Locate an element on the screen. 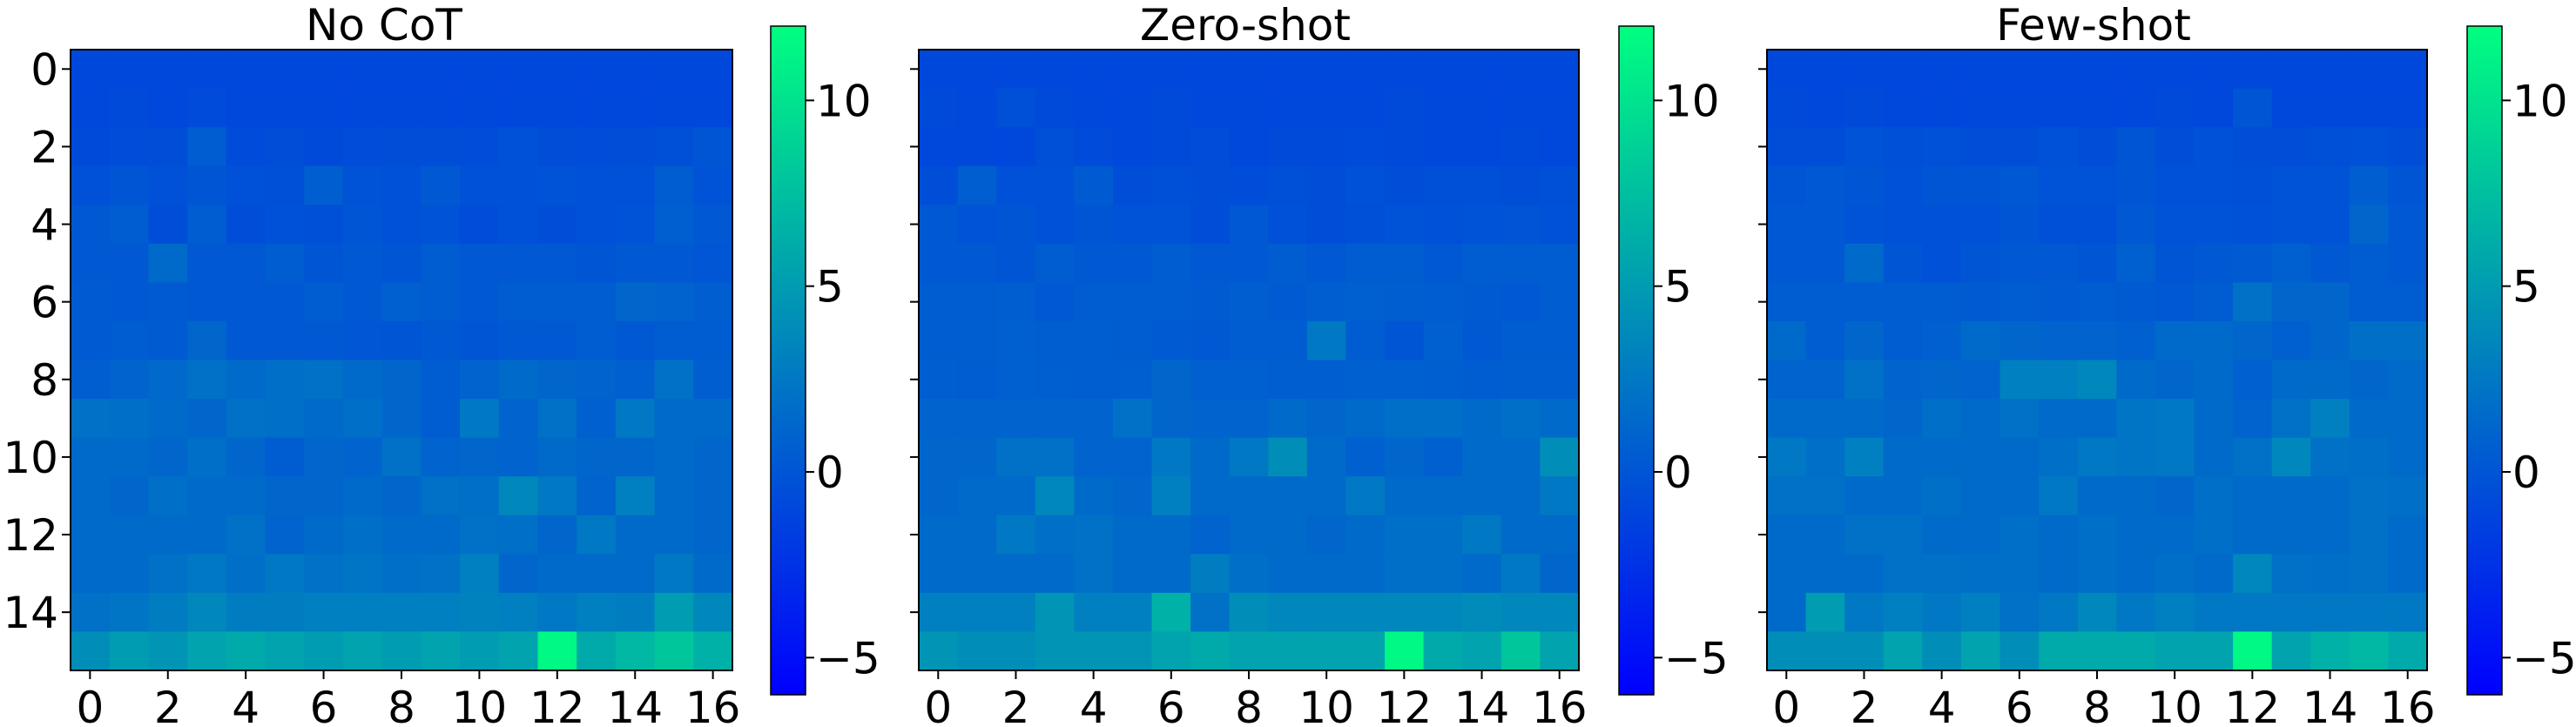 The width and height of the screenshot is (2576, 727). colorbar is located at coordinates (2484, 361).